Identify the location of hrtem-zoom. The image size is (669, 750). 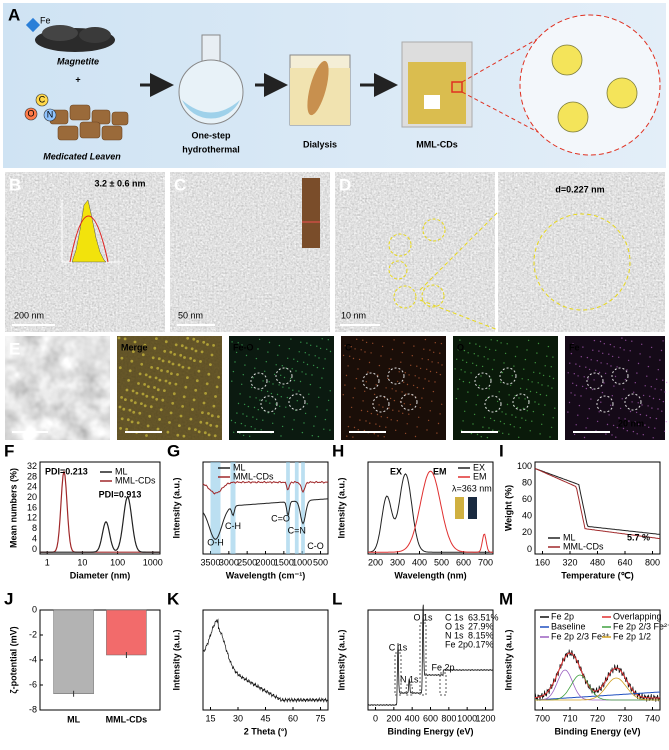
(581, 252).